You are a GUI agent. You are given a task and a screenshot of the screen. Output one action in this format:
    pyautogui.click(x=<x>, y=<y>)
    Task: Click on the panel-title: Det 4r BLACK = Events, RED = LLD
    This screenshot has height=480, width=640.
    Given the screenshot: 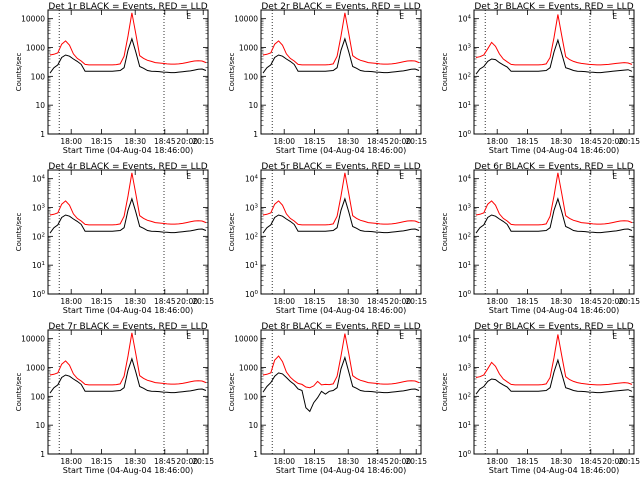 What is the action you would take?
    pyautogui.click(x=127, y=167)
    